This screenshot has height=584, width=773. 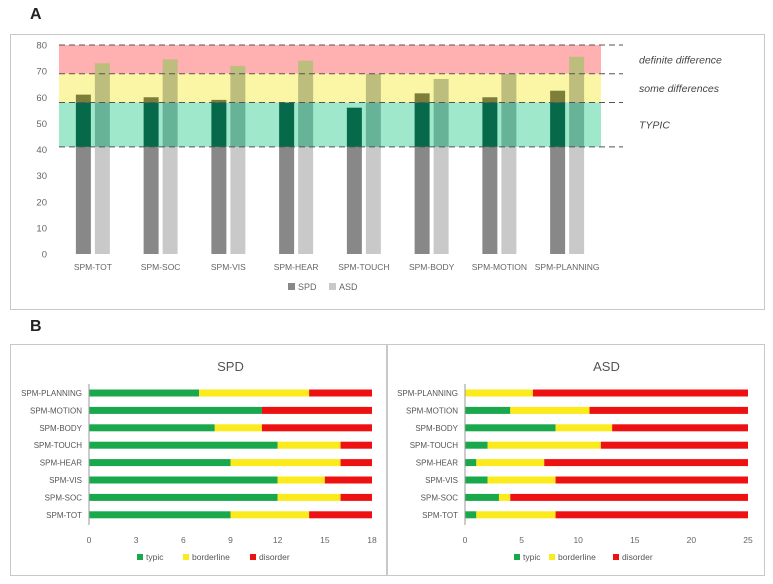 What do you see at coordinates (238, 124) in the screenshot?
I see `bar-asd-spm-vis-typic-part` at bounding box center [238, 124].